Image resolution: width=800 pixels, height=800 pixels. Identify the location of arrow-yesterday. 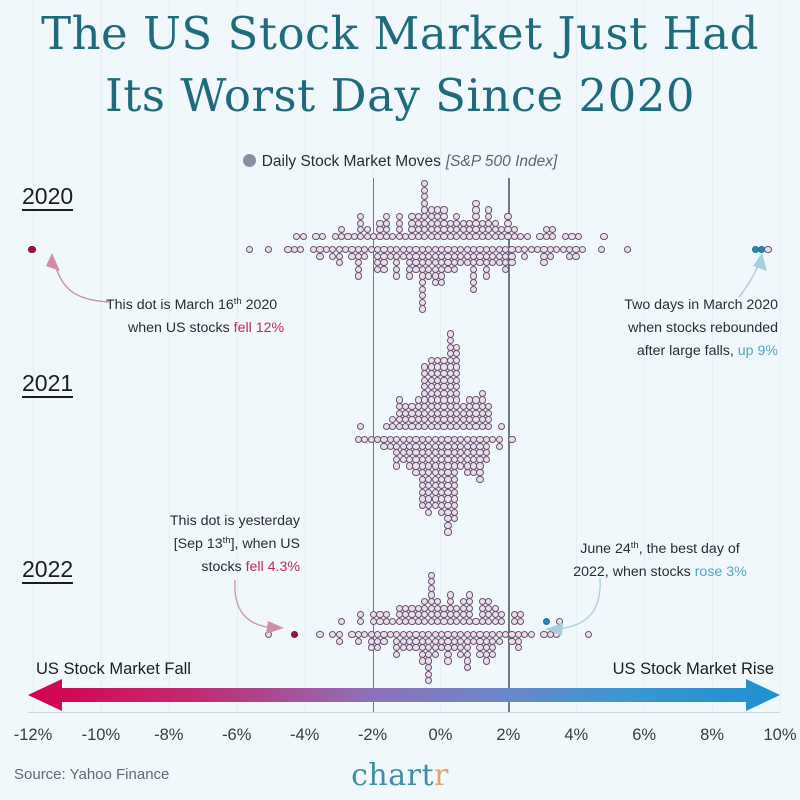
(253, 604).